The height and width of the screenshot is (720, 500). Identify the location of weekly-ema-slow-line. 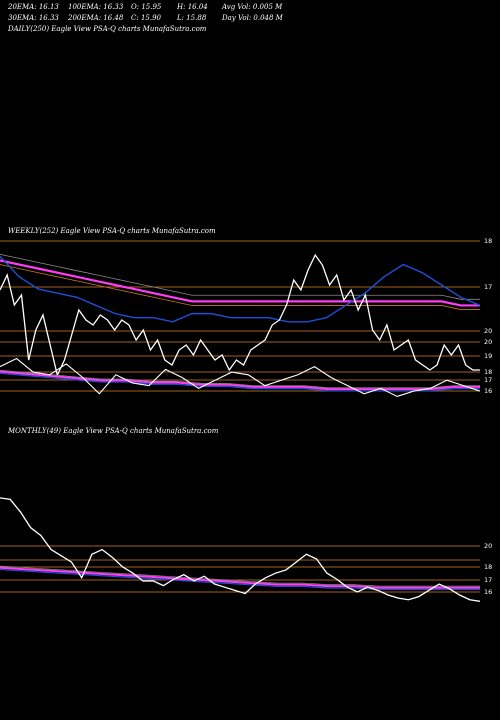
(240, 283).